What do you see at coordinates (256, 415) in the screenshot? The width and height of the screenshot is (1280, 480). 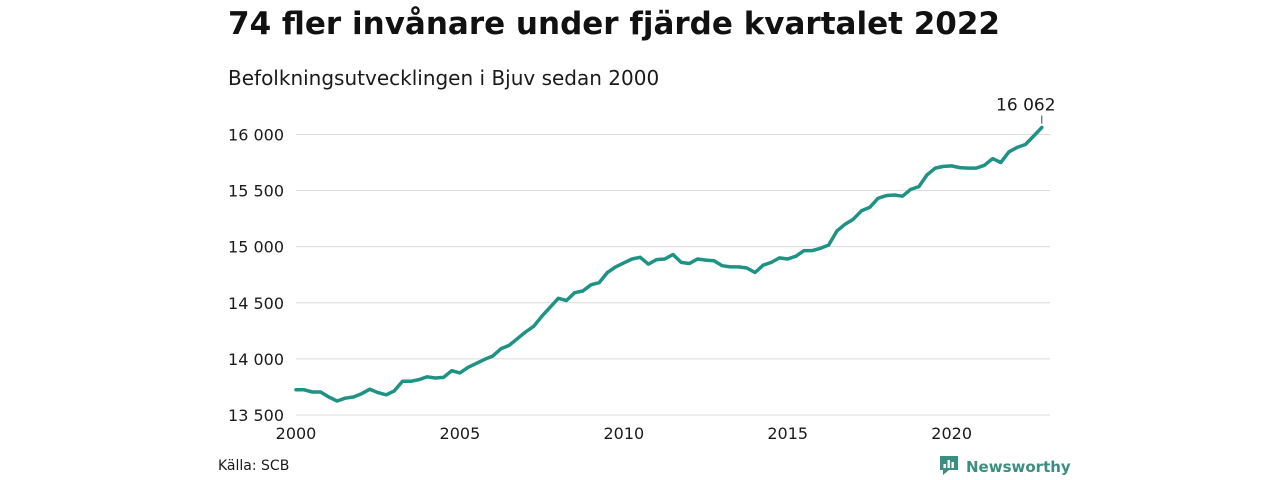 I see `y-tick-label: 13 500` at bounding box center [256, 415].